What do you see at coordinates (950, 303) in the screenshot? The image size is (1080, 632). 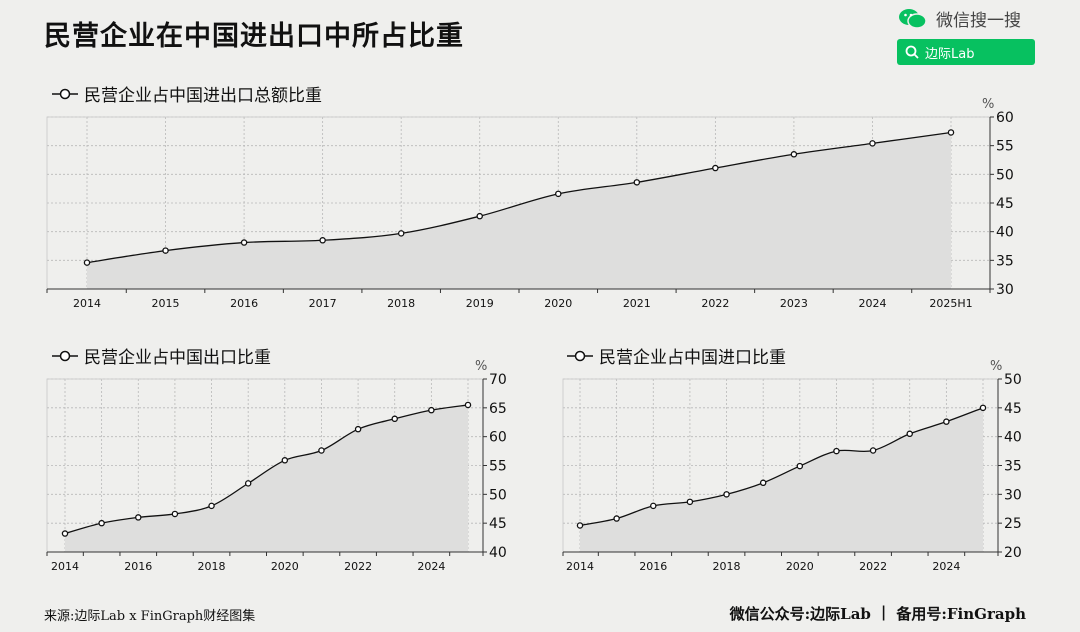 I see `x-tick-label: 2025H1` at bounding box center [950, 303].